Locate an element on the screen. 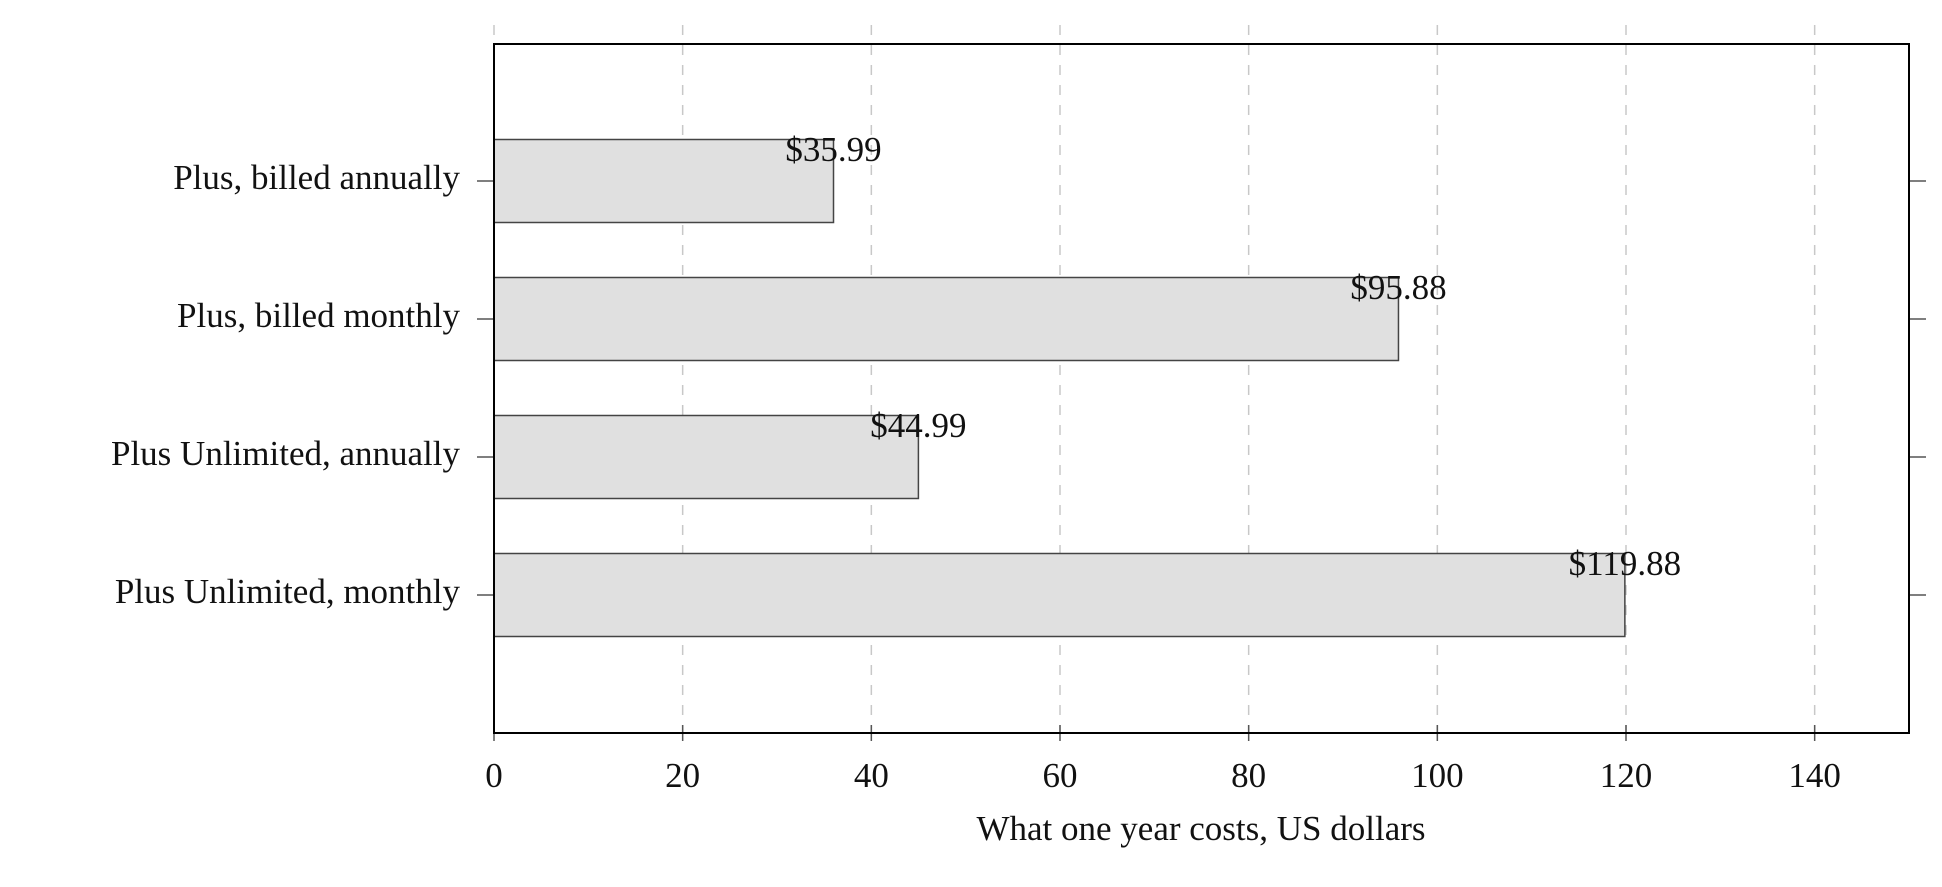  x-axis-label: What one year costs, US dollars is located at coordinates (1200, 828).